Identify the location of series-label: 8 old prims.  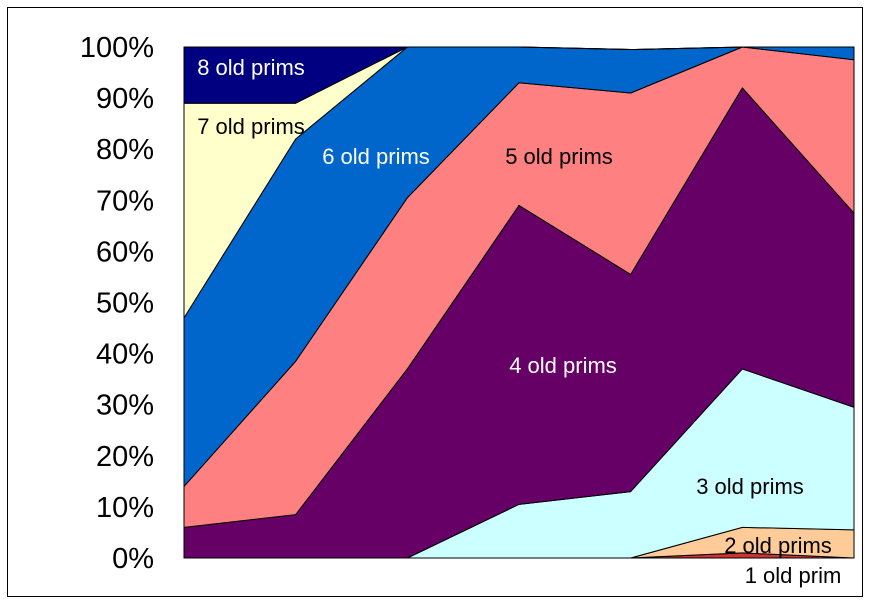
(251, 67).